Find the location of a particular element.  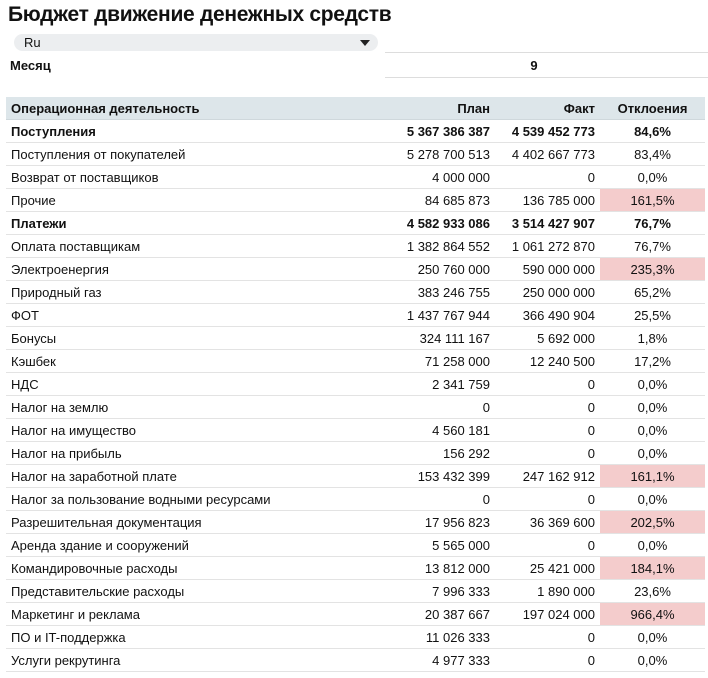

cell: 324 111 167 is located at coordinates (442, 338).